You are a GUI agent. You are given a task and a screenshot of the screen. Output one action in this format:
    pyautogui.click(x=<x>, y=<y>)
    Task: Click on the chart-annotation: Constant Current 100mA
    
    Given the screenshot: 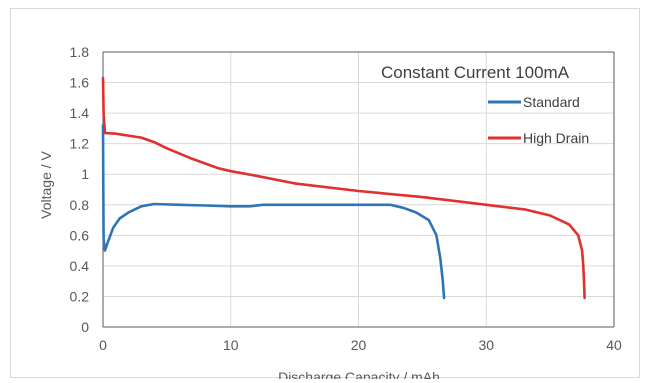 What is the action you would take?
    pyautogui.click(x=475, y=72)
    